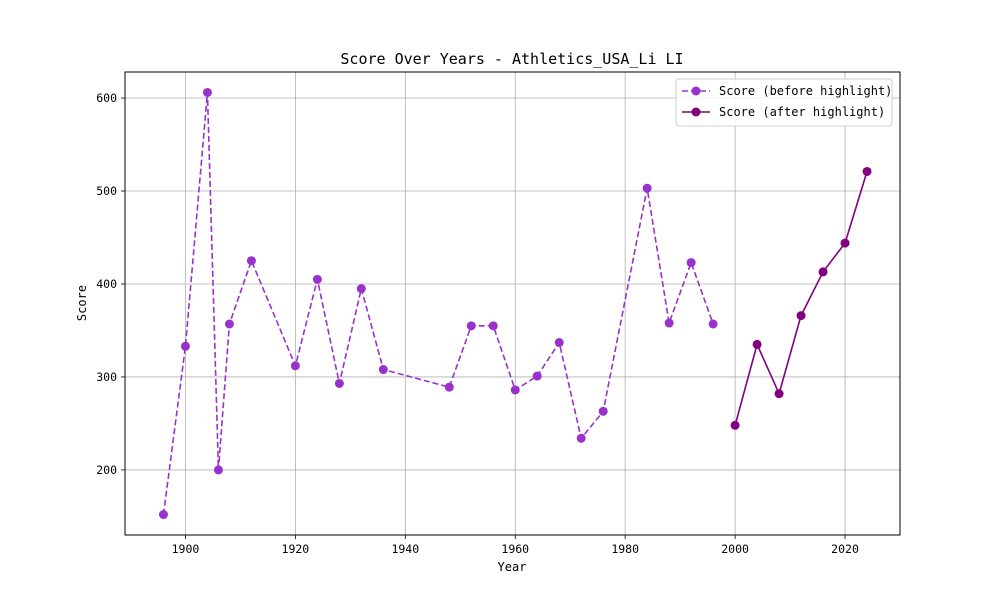 The image size is (1000, 600). I want to click on y-tick-label: 500, so click(106, 191).